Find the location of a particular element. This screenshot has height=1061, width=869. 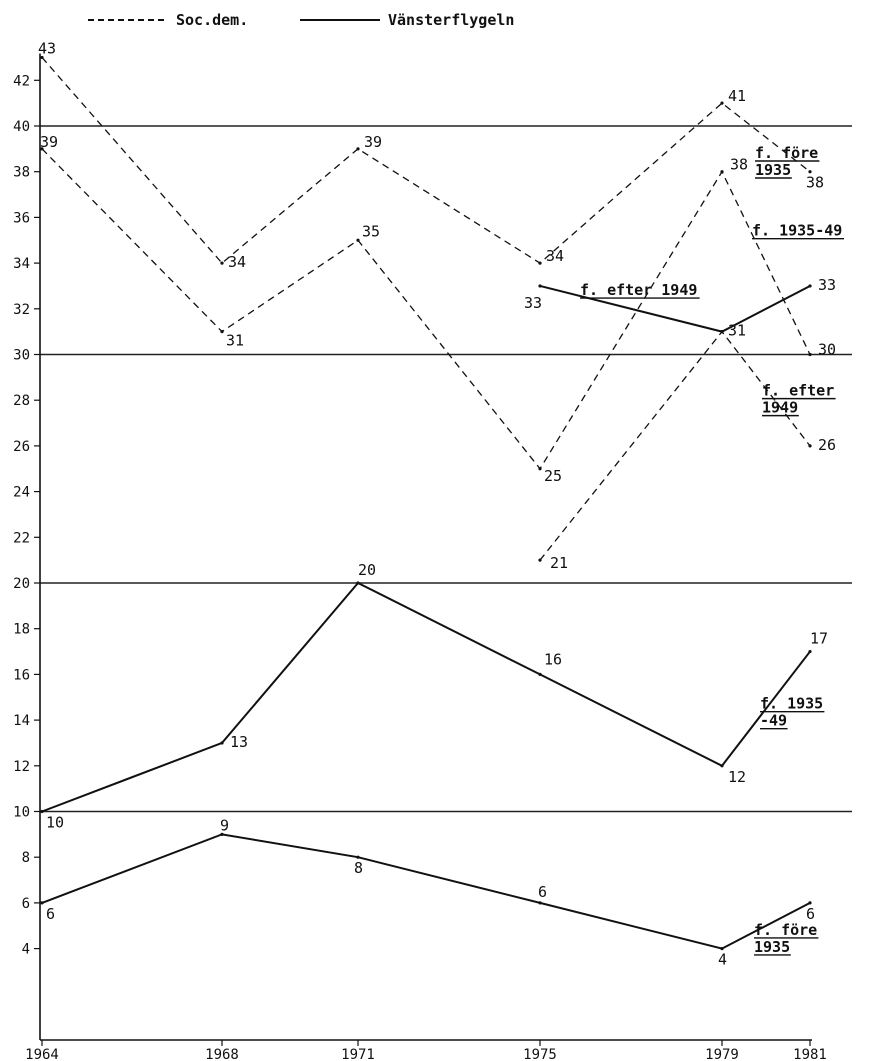

series-annotation: f. 1935 is located at coordinates (791, 704).